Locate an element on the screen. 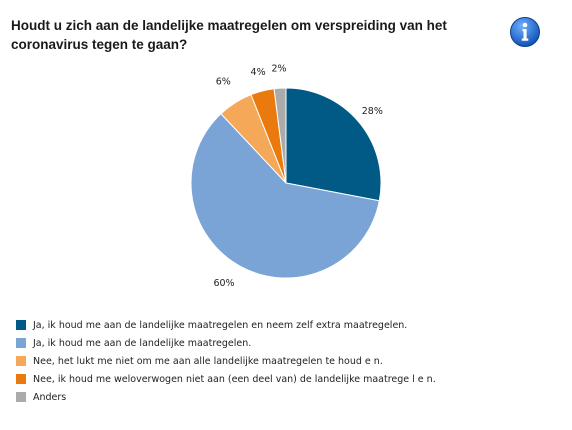 This screenshot has height=430, width=572. legend-label: Anders is located at coordinates (50, 397).